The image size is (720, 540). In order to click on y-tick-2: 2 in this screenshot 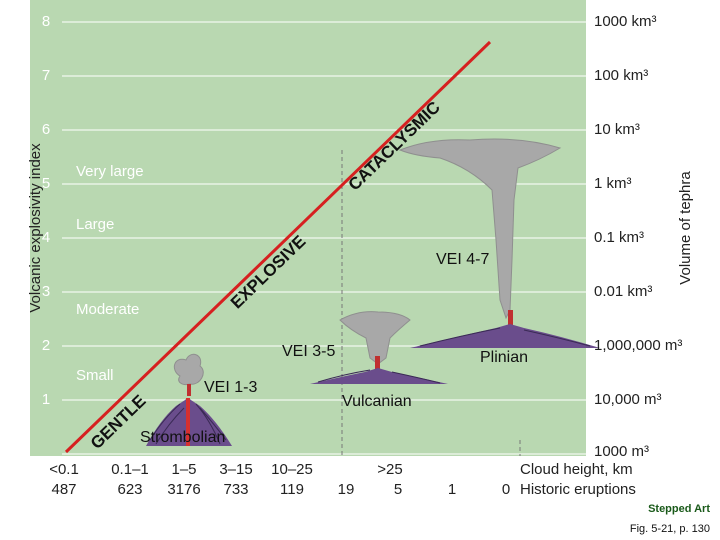, I will do `click(46, 345)`.